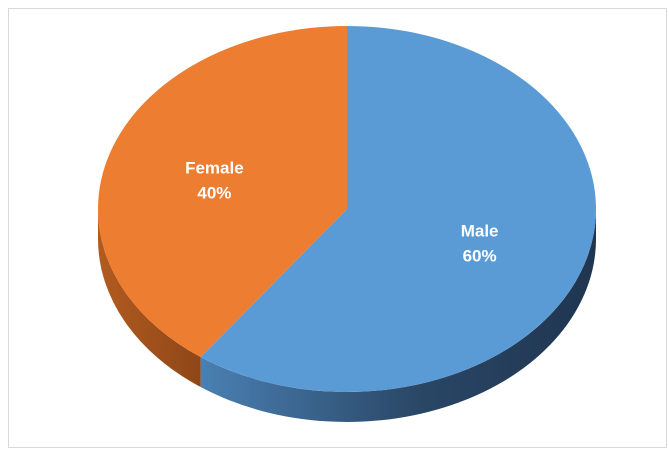  Describe the element at coordinates (214, 167) in the screenshot. I see `pie-label-female: Female` at that location.